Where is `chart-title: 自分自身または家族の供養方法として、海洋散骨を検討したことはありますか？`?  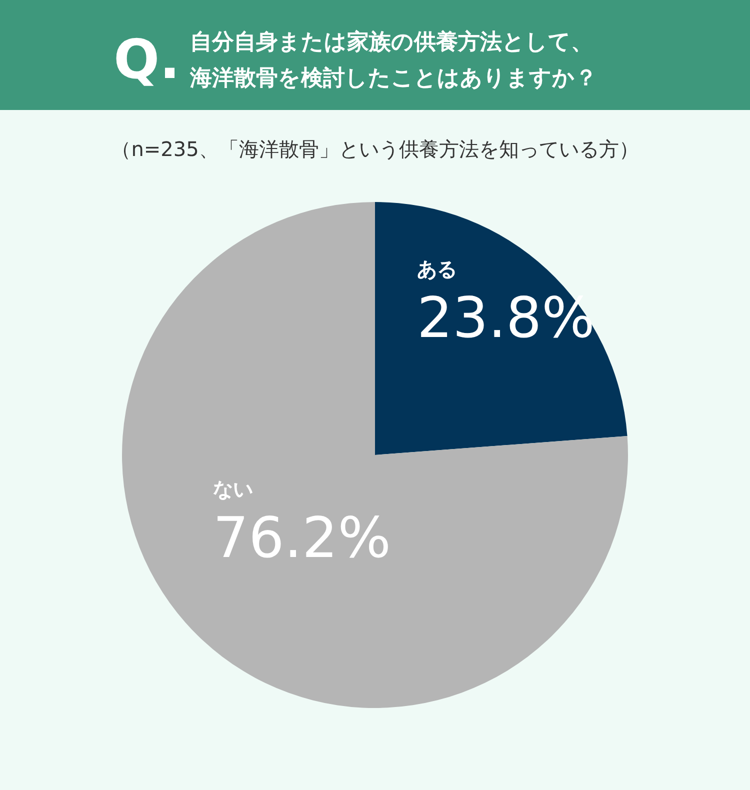
chart-title: 自分自身または家族の供養方法として、海洋散骨を検討したことはありますか？ is located at coordinates (393, 60).